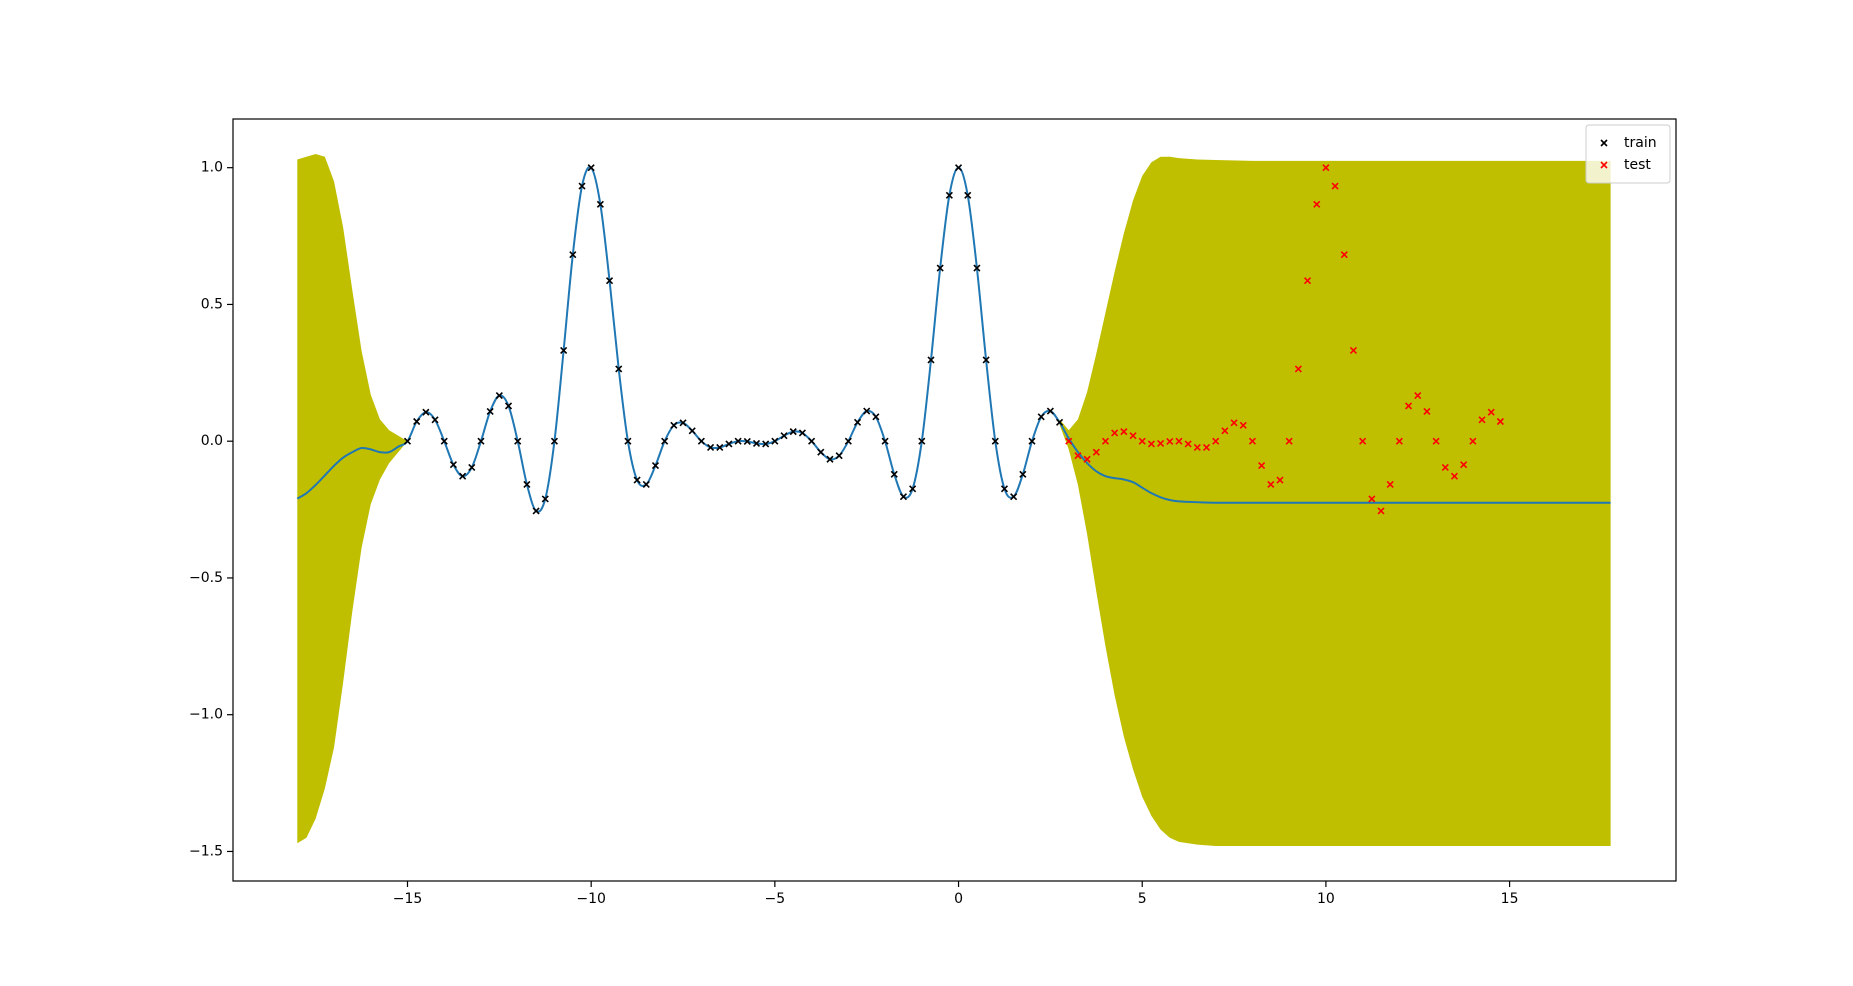 This screenshot has width=1853, height=986. Describe the element at coordinates (775, 899) in the screenshot. I see `x-tick-label: −5` at that location.